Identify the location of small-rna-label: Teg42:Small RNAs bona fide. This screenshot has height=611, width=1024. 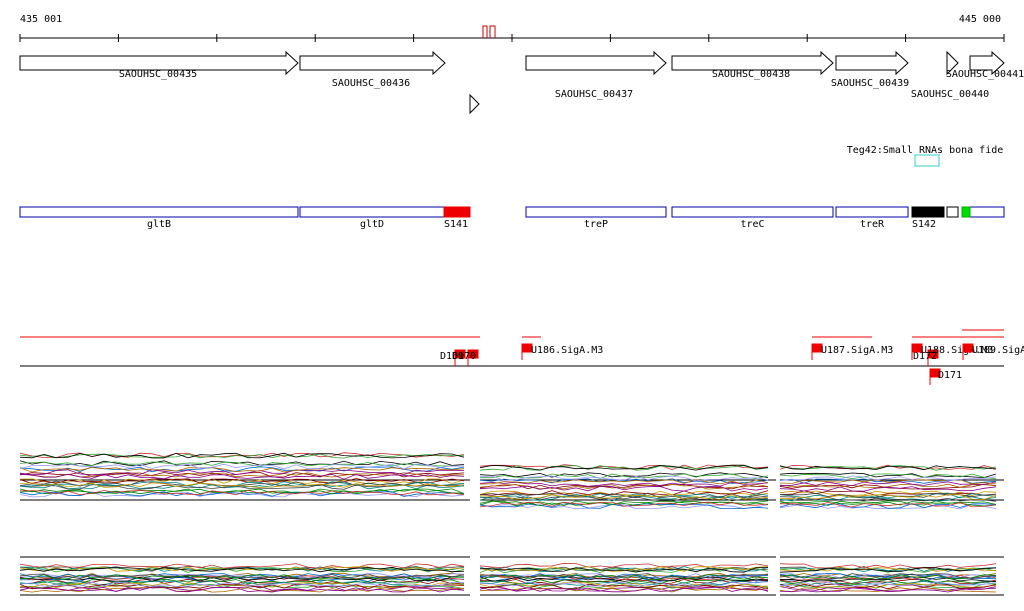
(925, 150).